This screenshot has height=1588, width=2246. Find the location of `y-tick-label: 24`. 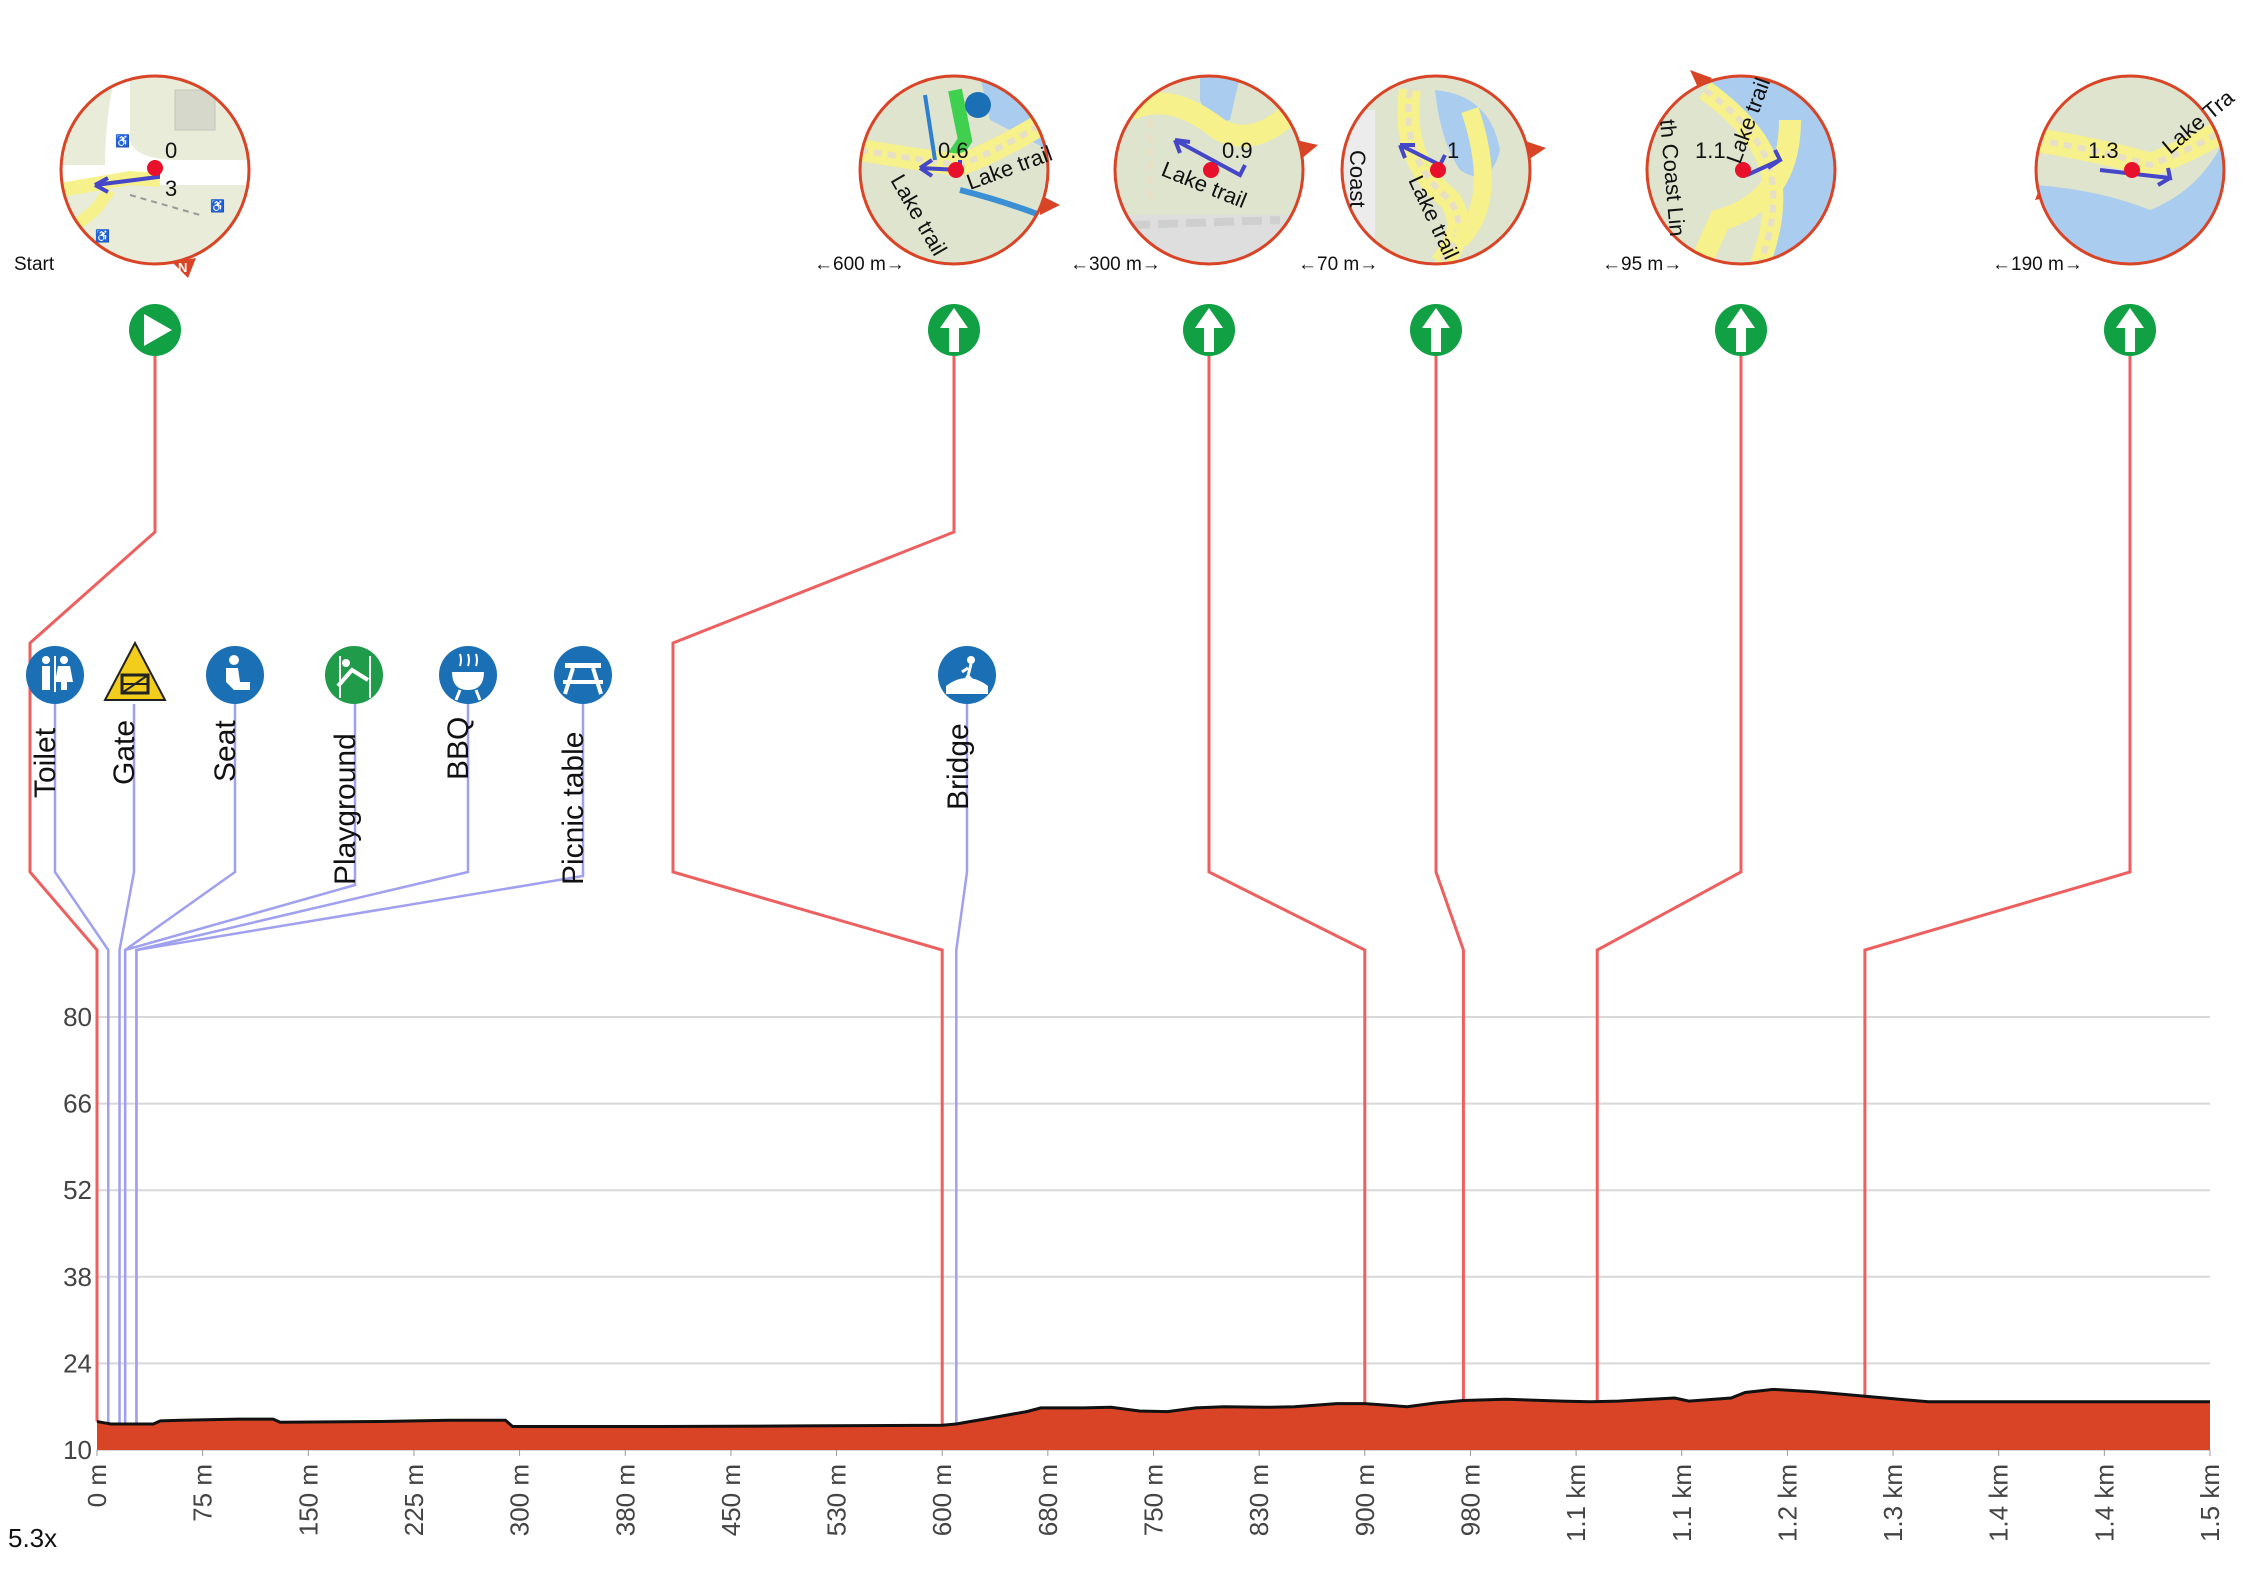

y-tick-label: 24 is located at coordinates (77, 1363).